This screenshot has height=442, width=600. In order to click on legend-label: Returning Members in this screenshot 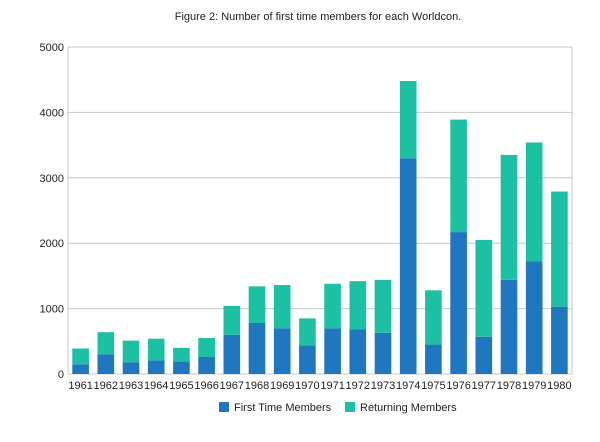, I will do `click(408, 408)`.